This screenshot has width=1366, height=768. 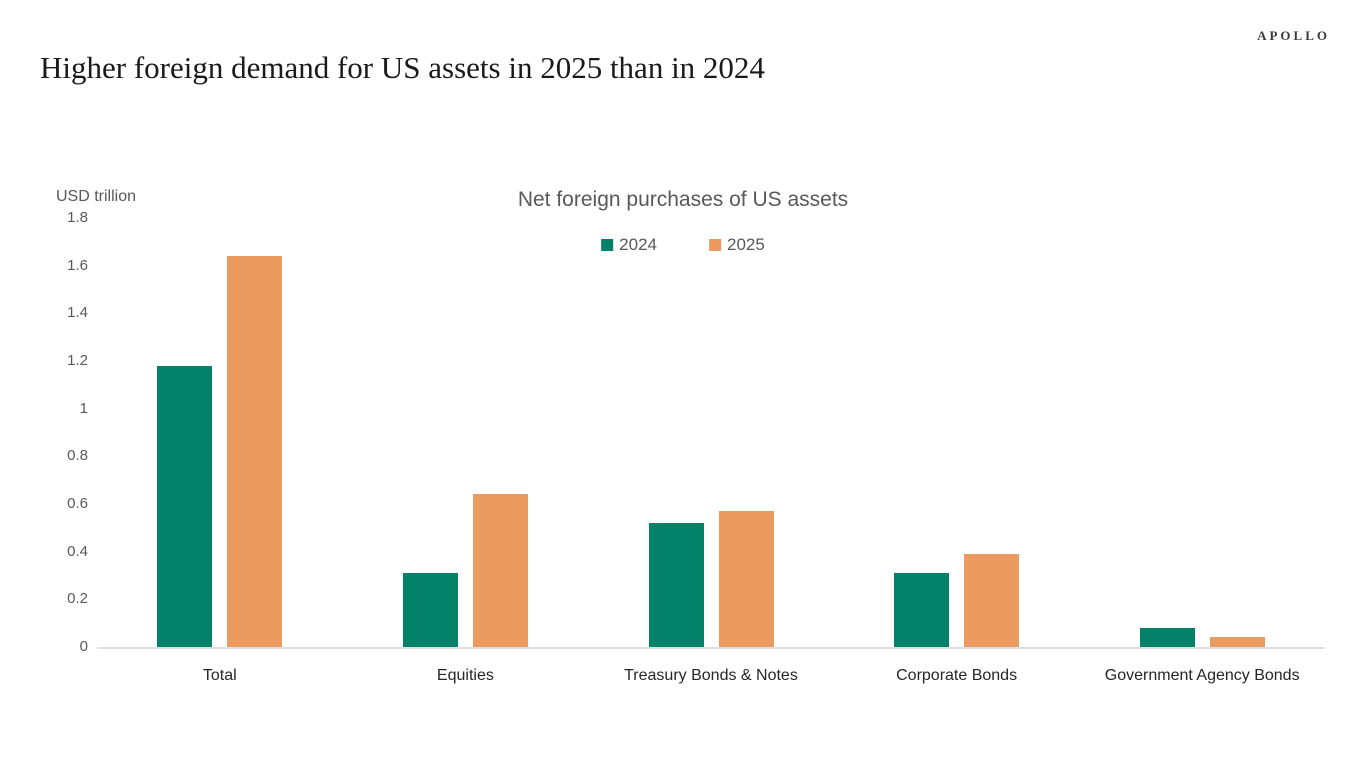 I want to click on y-axis-tick-1.8: 1.8, so click(x=77, y=217).